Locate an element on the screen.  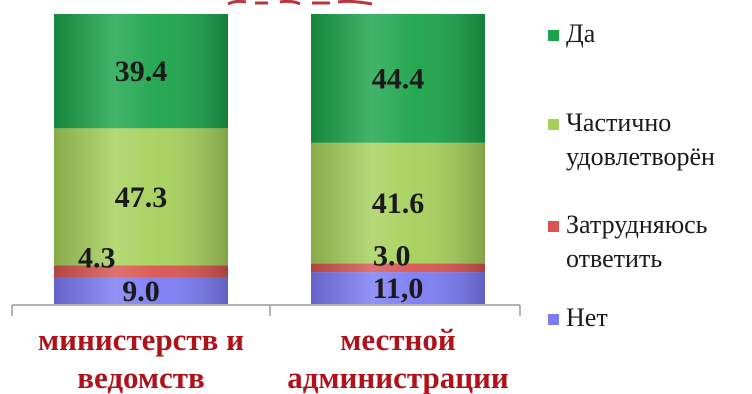
cropped-title-fragment is located at coordinates (300, 3).